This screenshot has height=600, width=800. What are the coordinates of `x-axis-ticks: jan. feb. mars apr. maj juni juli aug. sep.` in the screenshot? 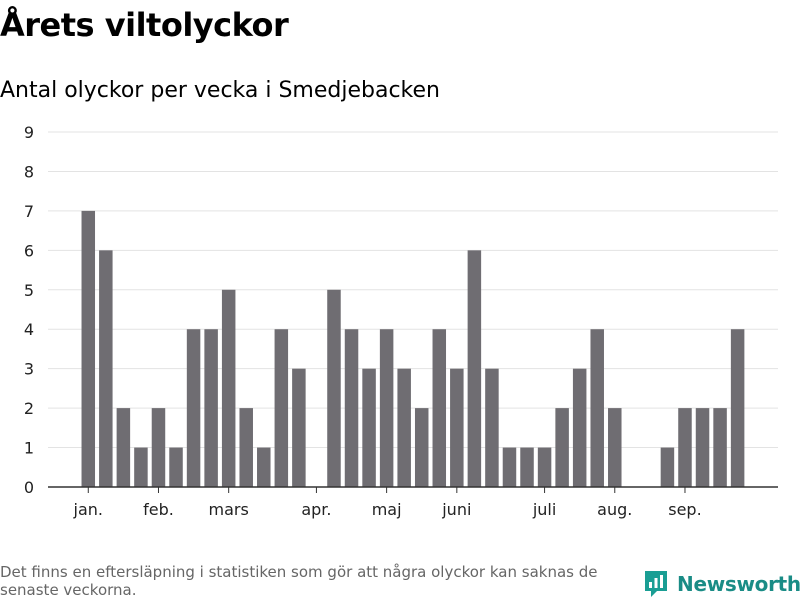 It's located at (387, 503).